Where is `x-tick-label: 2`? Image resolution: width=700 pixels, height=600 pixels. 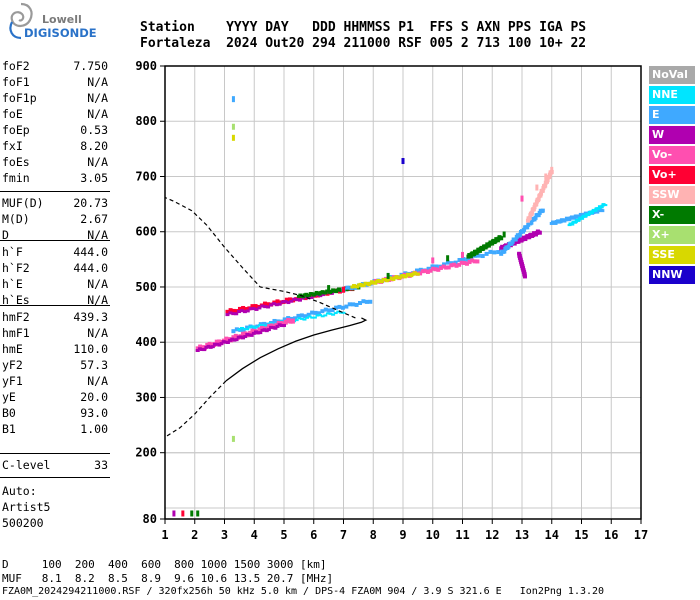 x-tick-label: 2 is located at coordinates (194, 535).